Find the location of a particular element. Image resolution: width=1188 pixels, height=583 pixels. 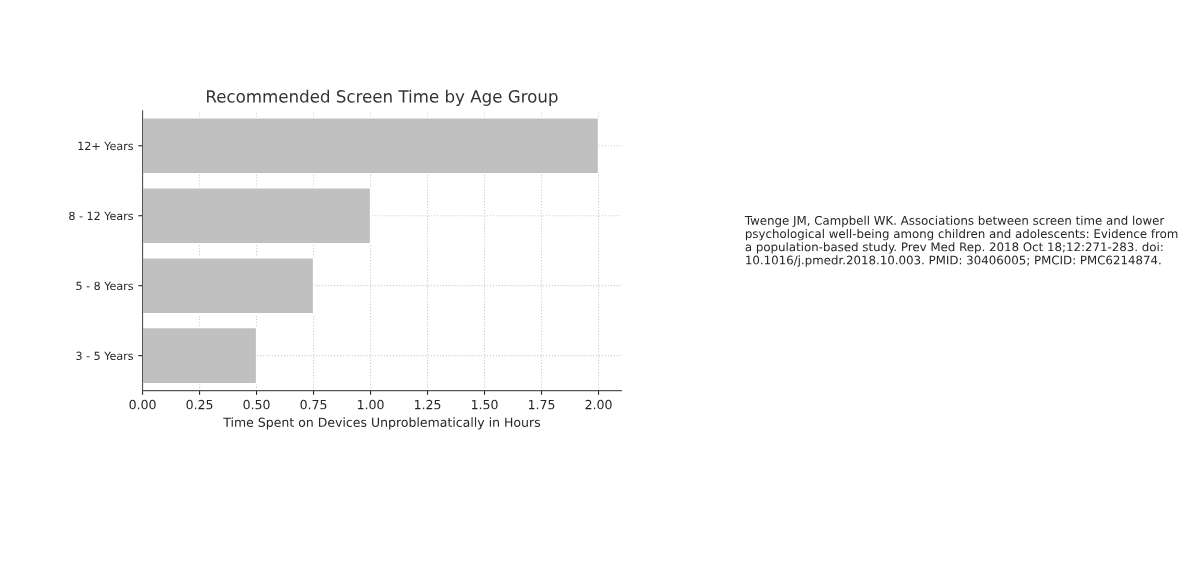

y-tick-label: 12+ Years is located at coordinates (105, 146).